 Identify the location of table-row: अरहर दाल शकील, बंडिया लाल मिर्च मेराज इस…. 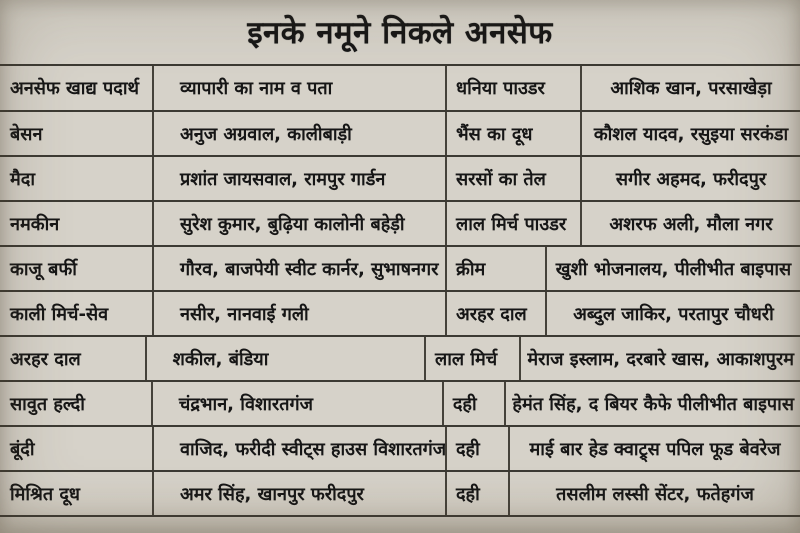
(400, 359).